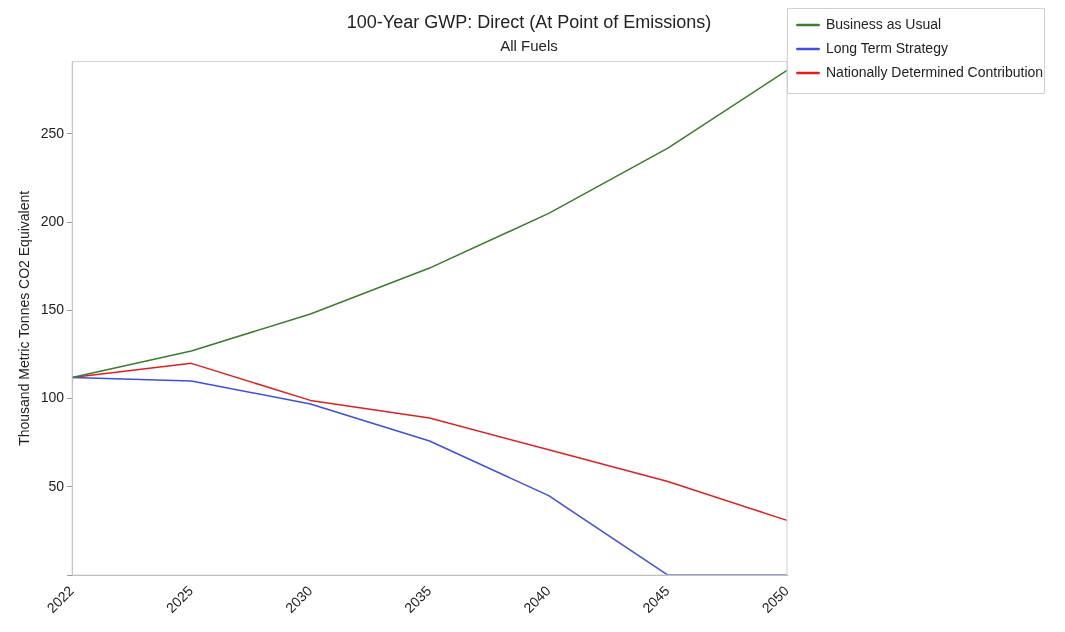 The width and height of the screenshot is (1065, 632). I want to click on legend-label: Business as Usual, so click(884, 23).